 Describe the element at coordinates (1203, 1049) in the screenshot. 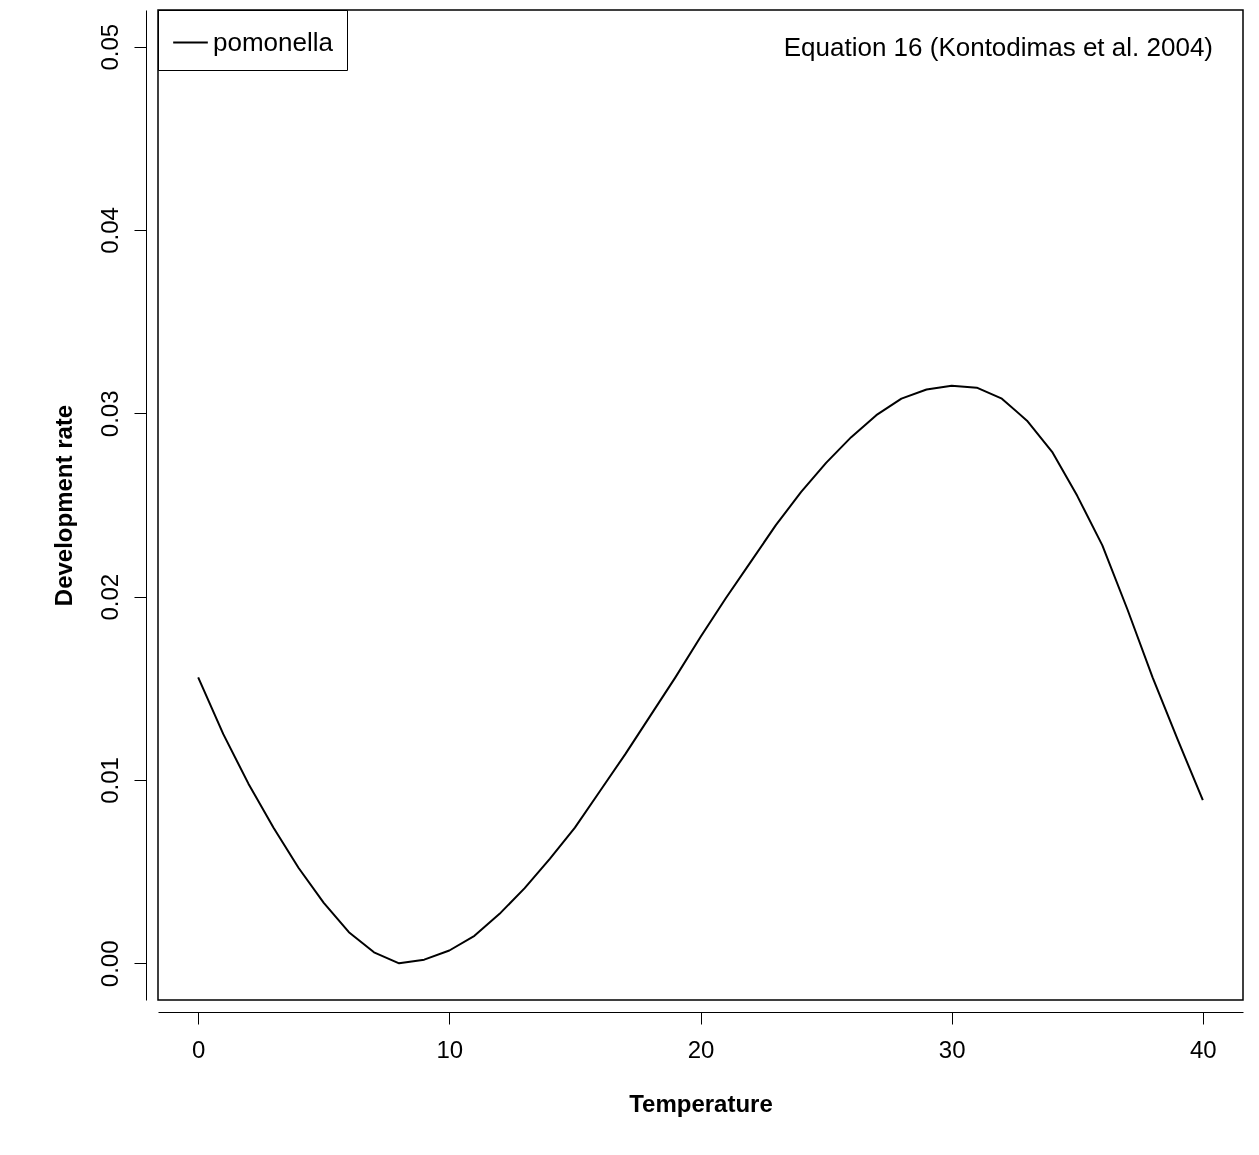

I see `x-tick-label: 40` at that location.